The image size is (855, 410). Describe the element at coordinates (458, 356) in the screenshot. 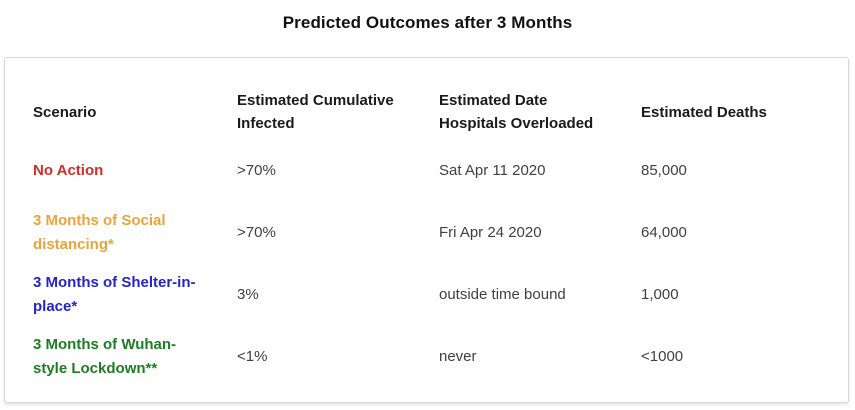

I see `hospitals-overloaded-value: never` at that location.